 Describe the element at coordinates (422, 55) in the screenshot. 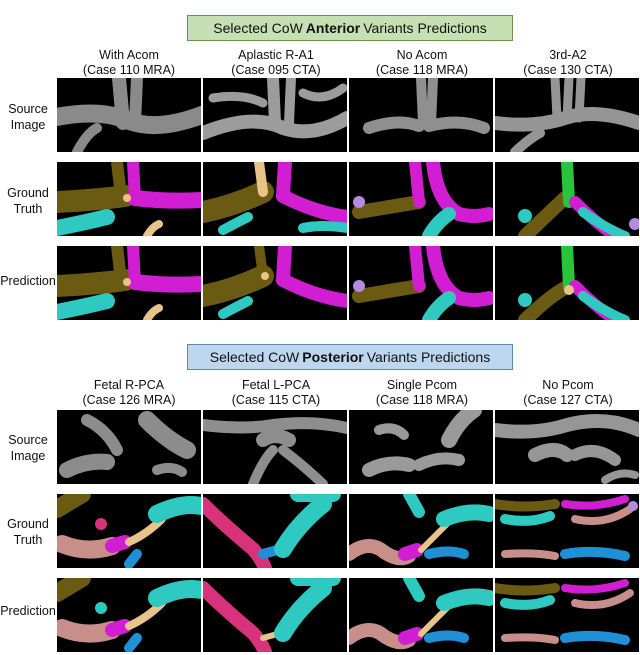

I see `column-name: No Acom` at that location.